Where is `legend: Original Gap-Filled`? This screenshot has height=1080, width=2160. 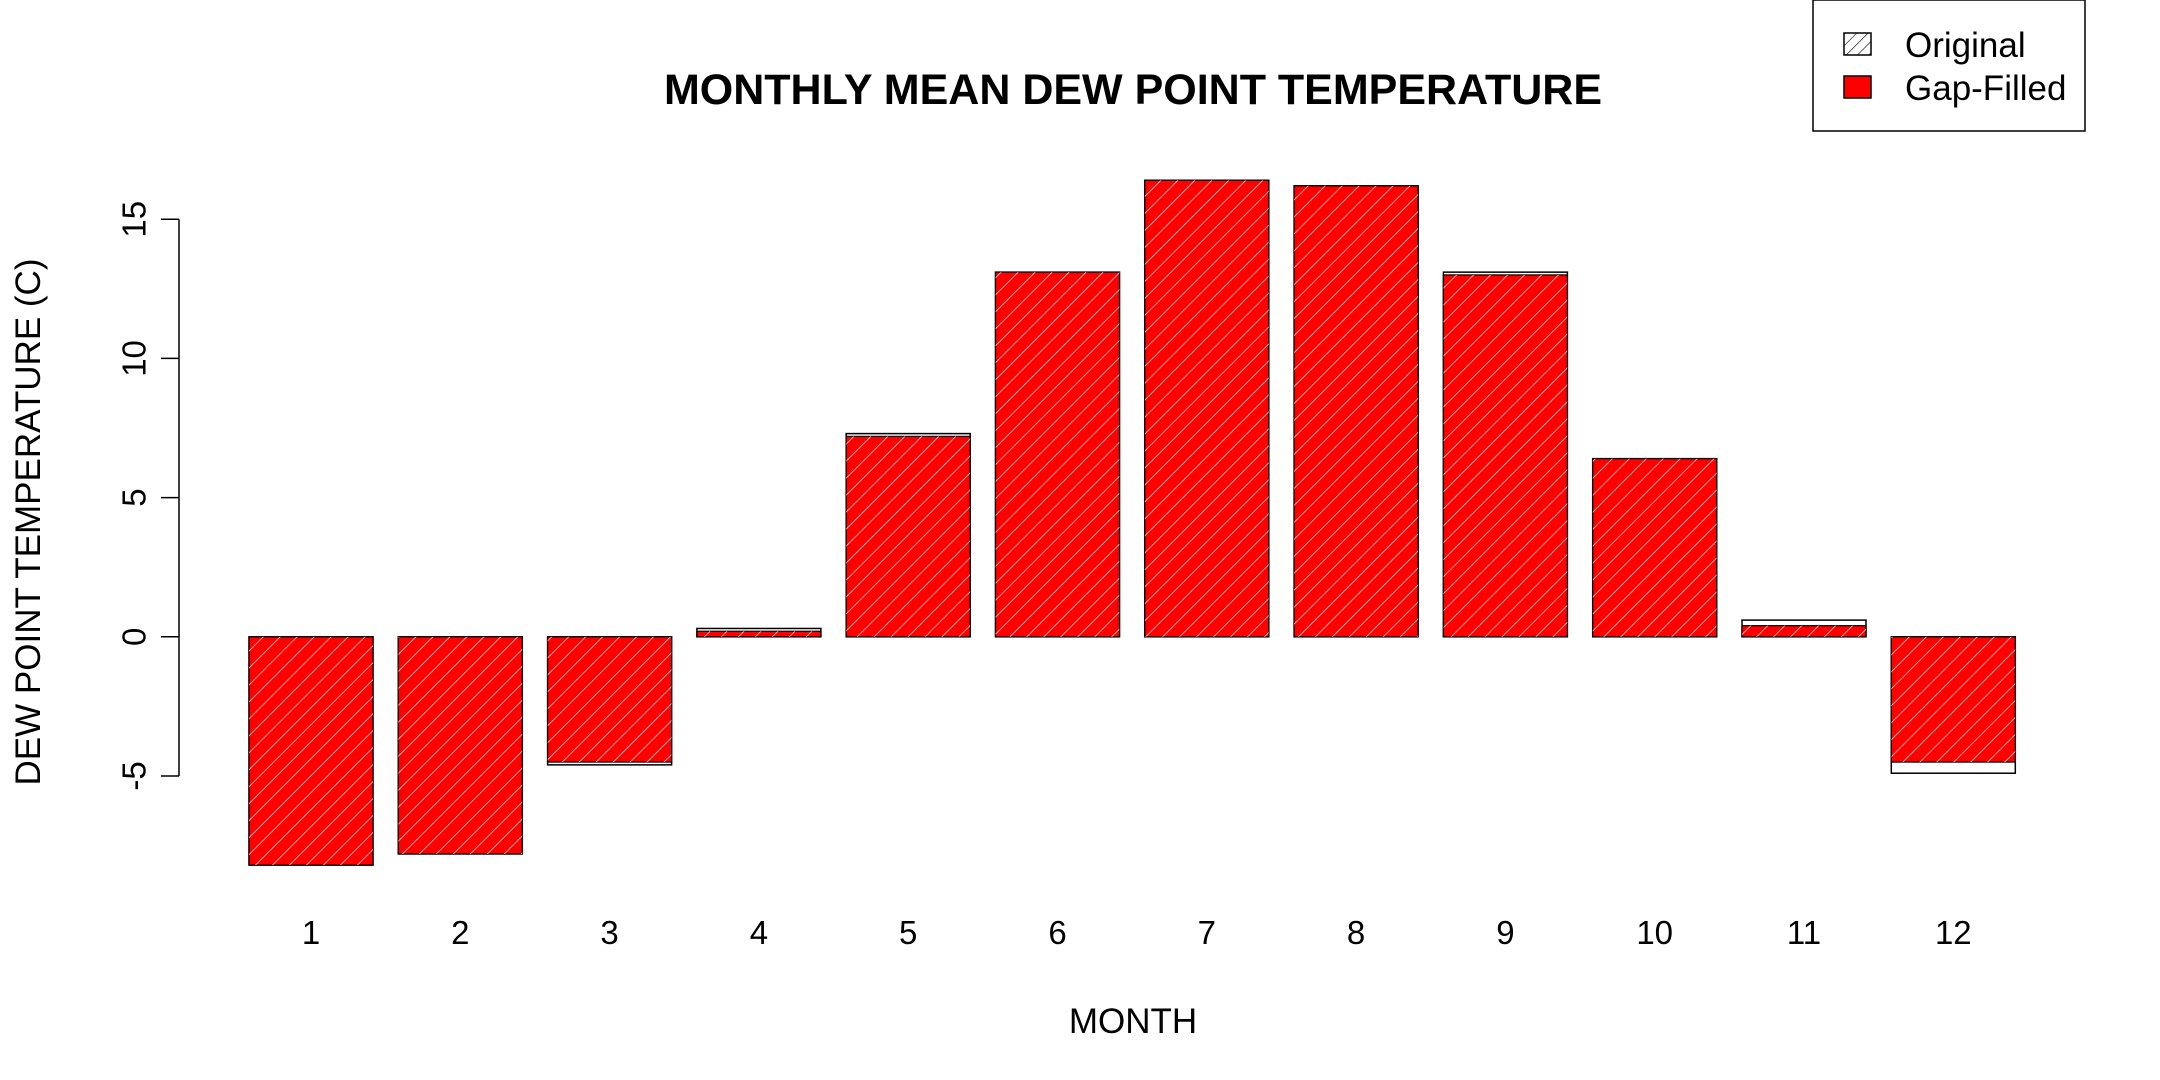
legend: Original Gap-Filled is located at coordinates (1949, 66).